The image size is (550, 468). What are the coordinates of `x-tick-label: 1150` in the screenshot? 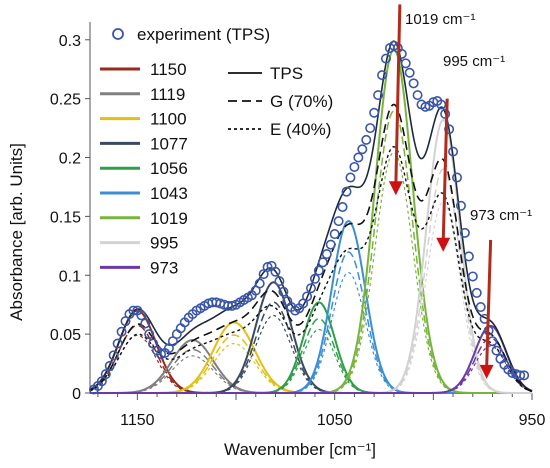 It's located at (137, 420).